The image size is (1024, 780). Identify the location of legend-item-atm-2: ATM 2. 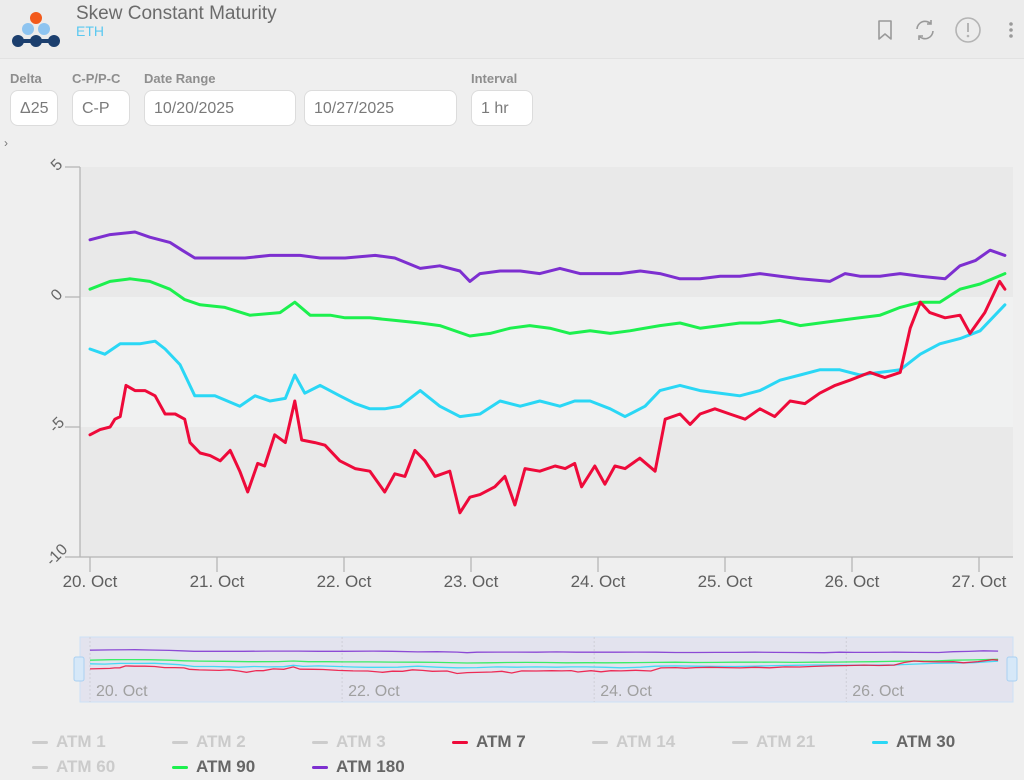
(209, 742).